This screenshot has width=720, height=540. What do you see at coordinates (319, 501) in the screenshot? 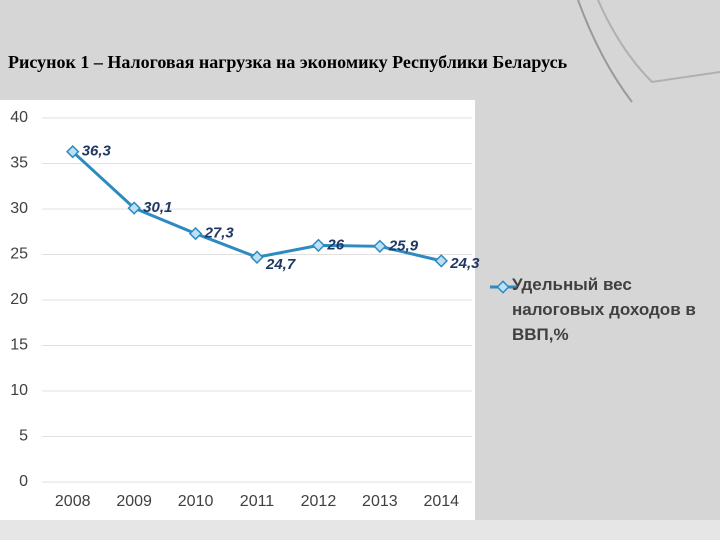
I see `x-tick-label: 2012` at bounding box center [319, 501].